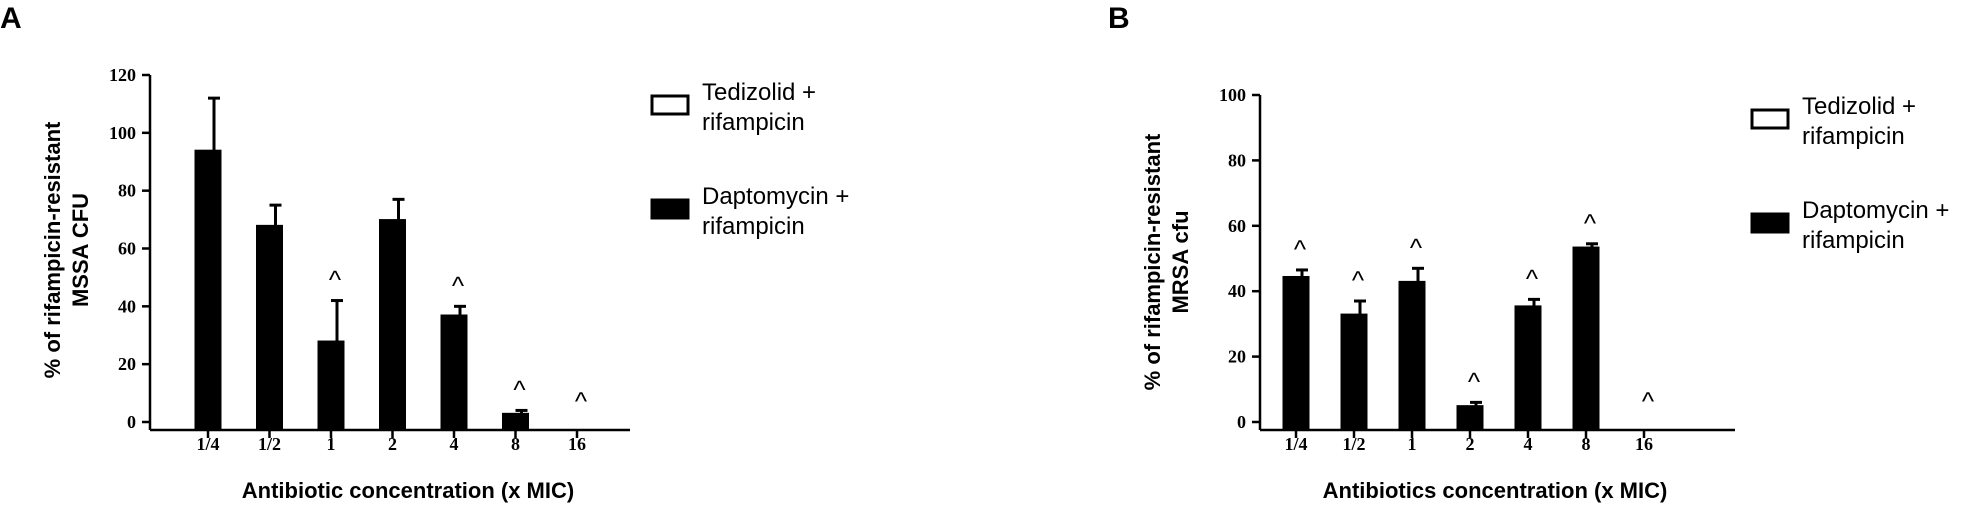 This screenshot has width=1982, height=512. I want to click on panel-b-legend-label-line: Tedizolid +, so click(1859, 106).